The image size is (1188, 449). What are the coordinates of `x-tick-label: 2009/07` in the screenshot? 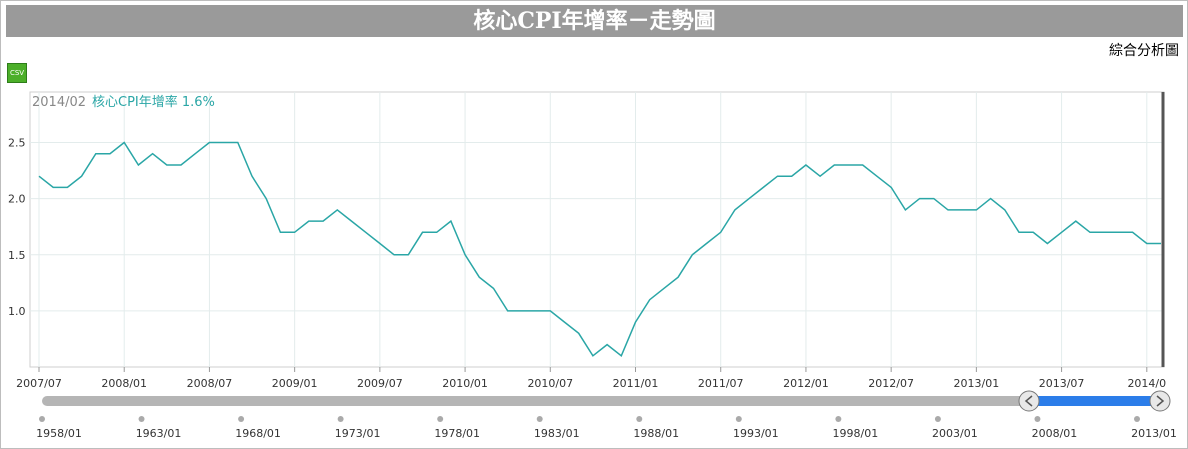 It's located at (380, 383).